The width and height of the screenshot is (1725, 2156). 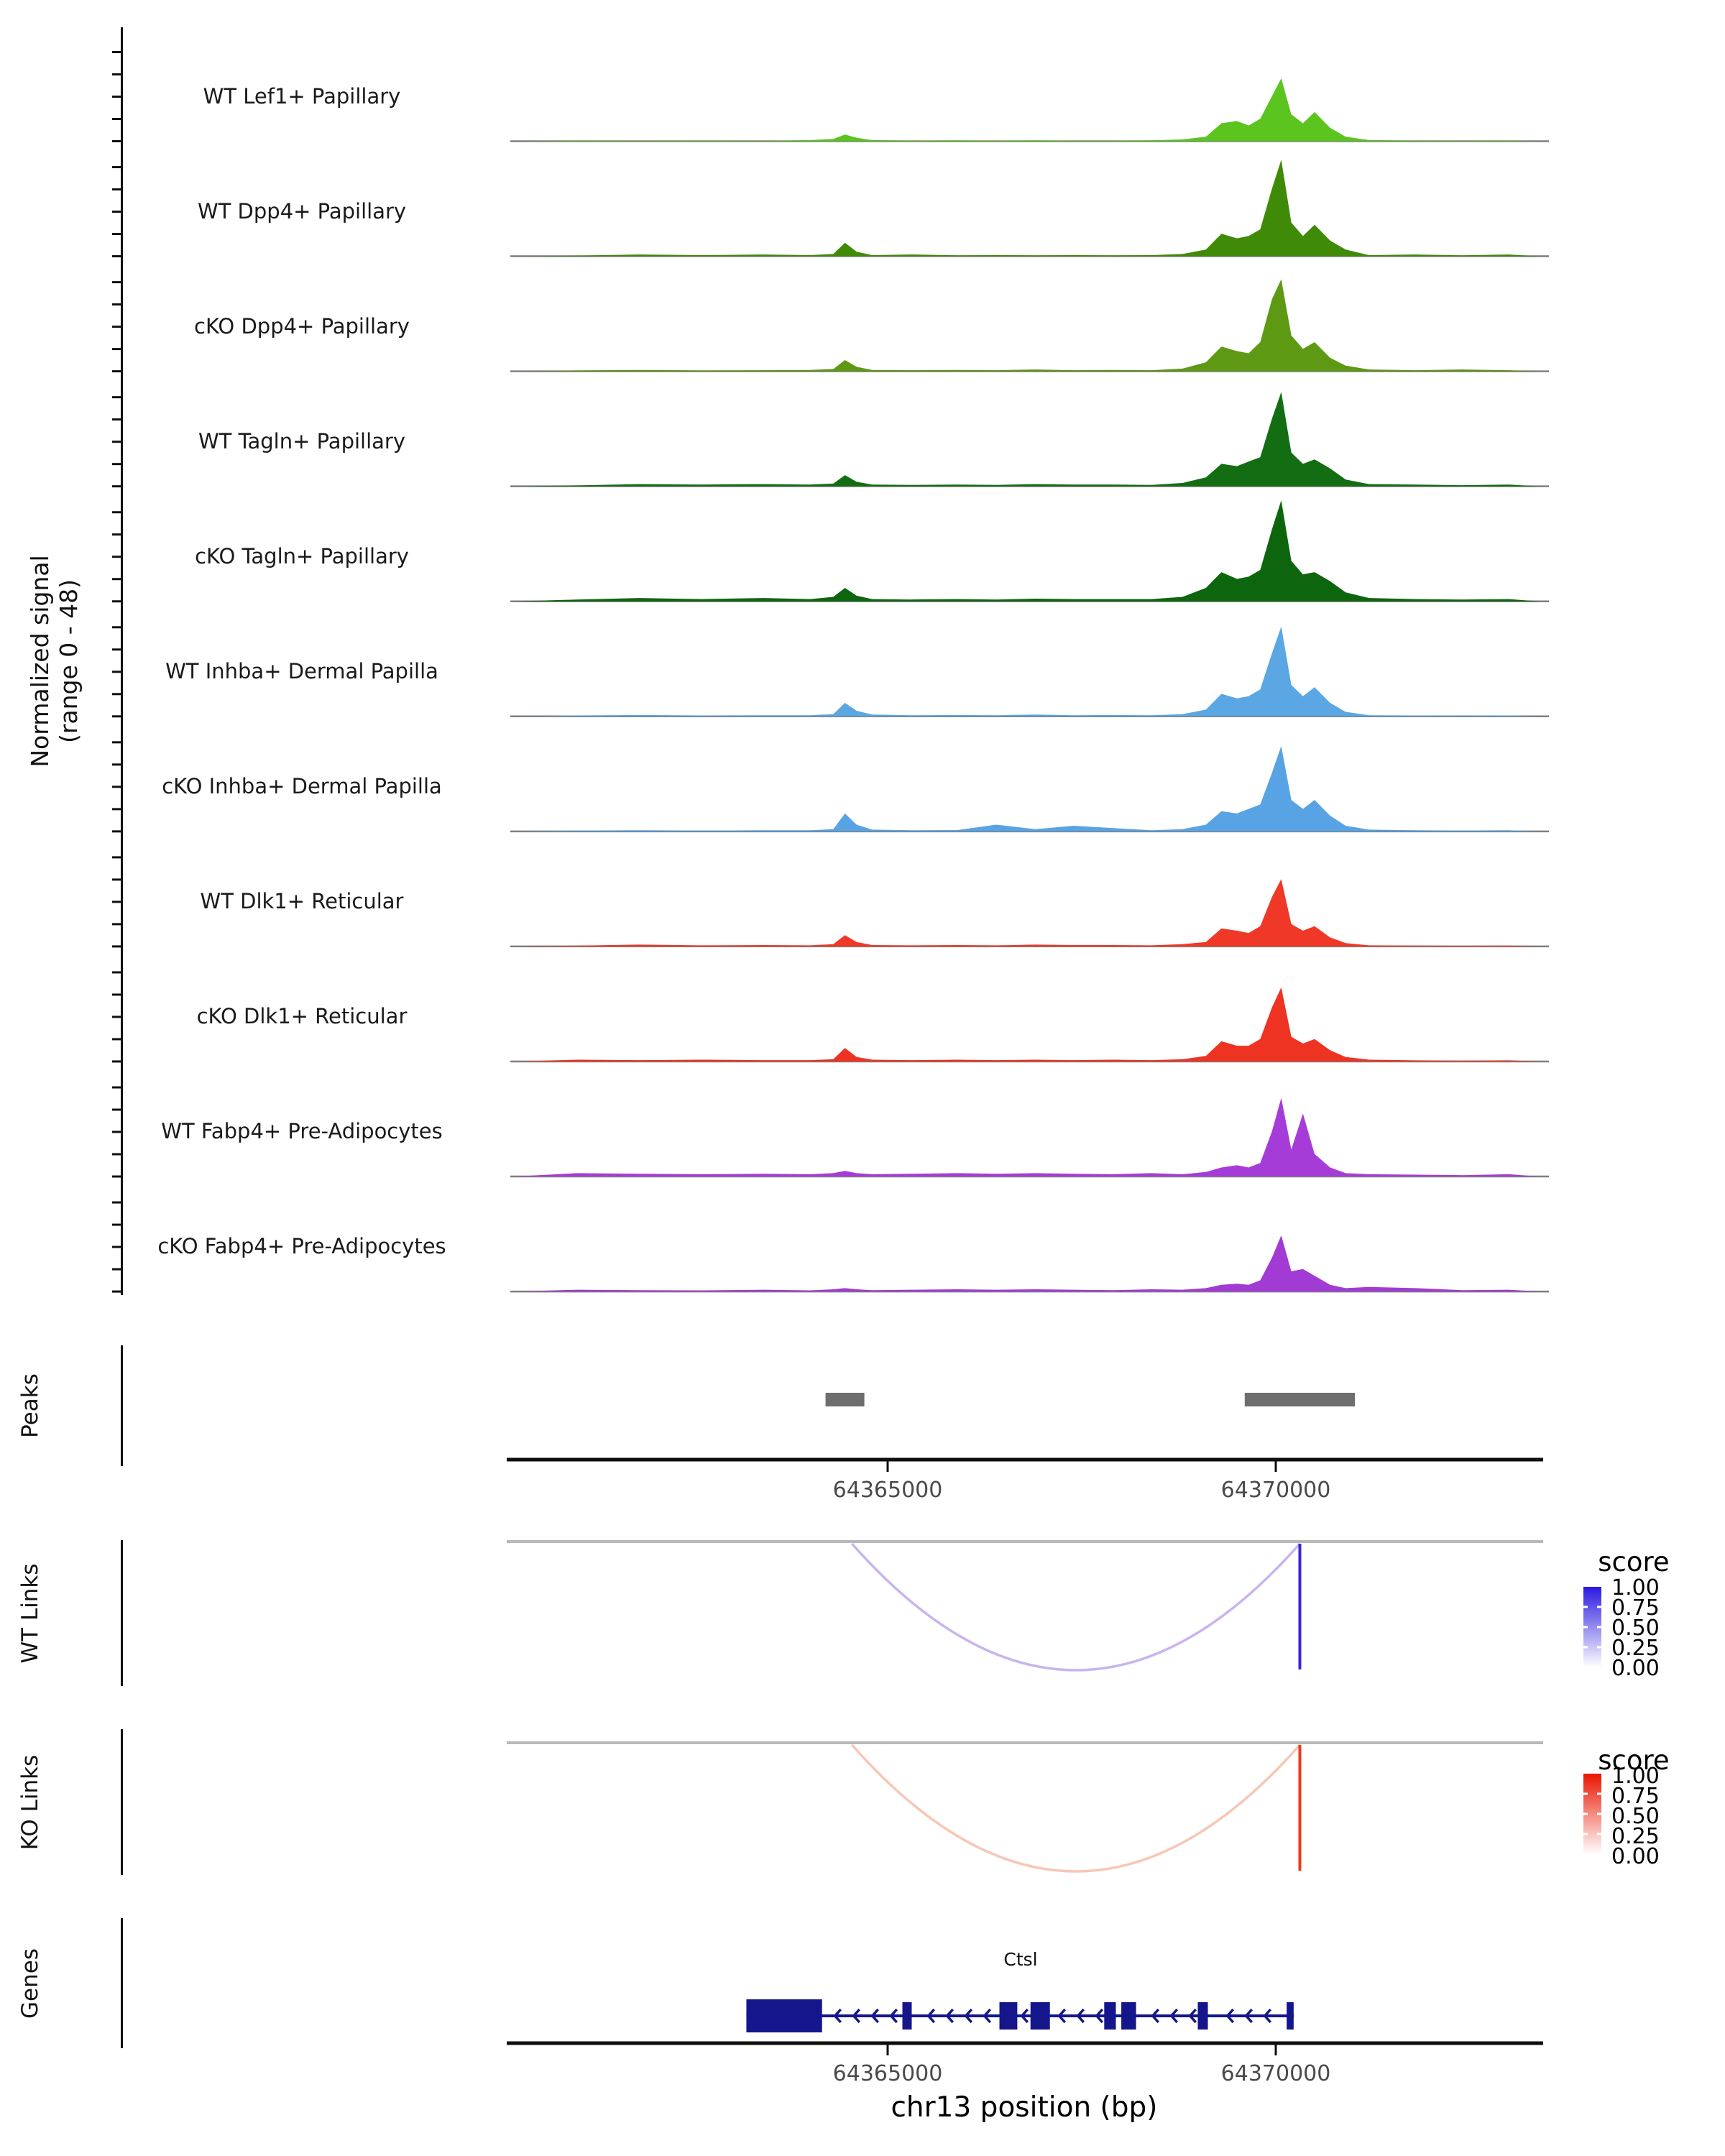 I want to click on ko-legend-label-025: 0.25, so click(x=1635, y=1837).